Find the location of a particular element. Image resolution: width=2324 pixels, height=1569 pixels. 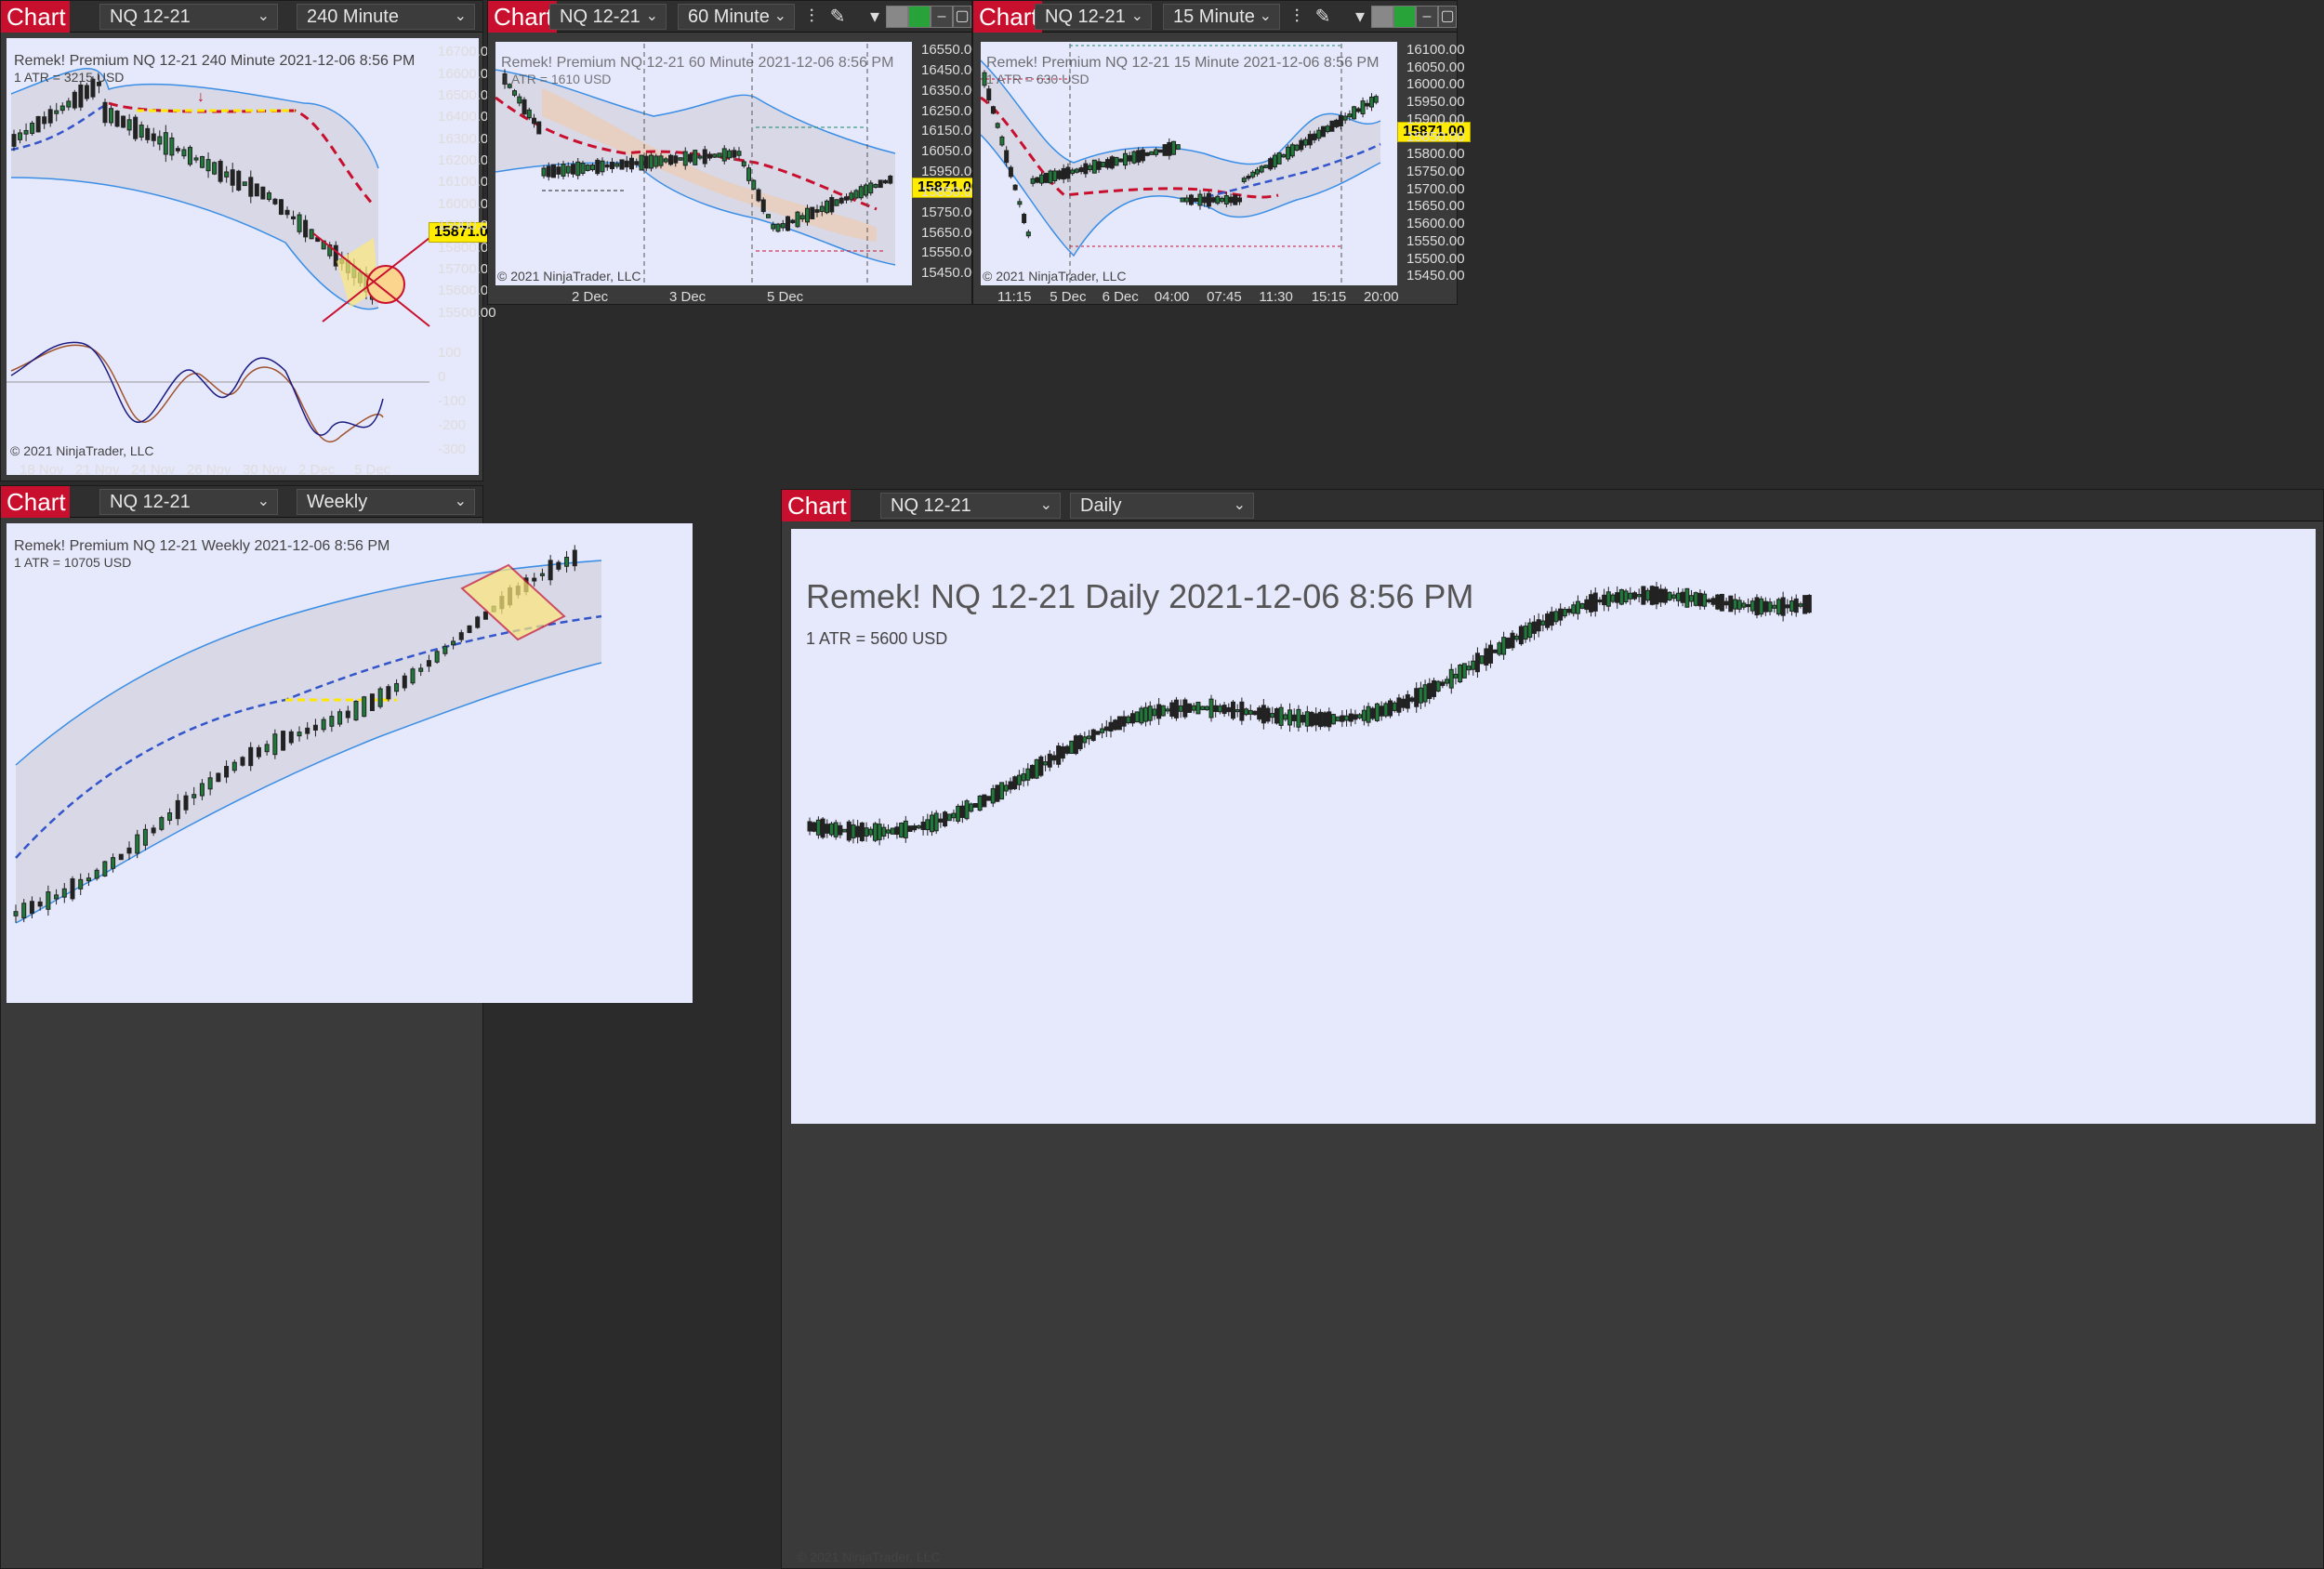

axis-tick-label: 15550.00 is located at coordinates (1435, 240).